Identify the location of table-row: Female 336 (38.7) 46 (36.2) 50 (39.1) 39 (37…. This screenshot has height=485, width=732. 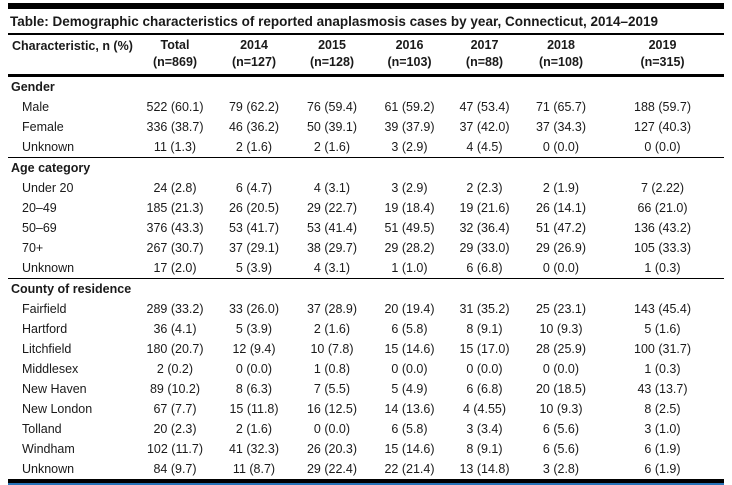
(366, 127).